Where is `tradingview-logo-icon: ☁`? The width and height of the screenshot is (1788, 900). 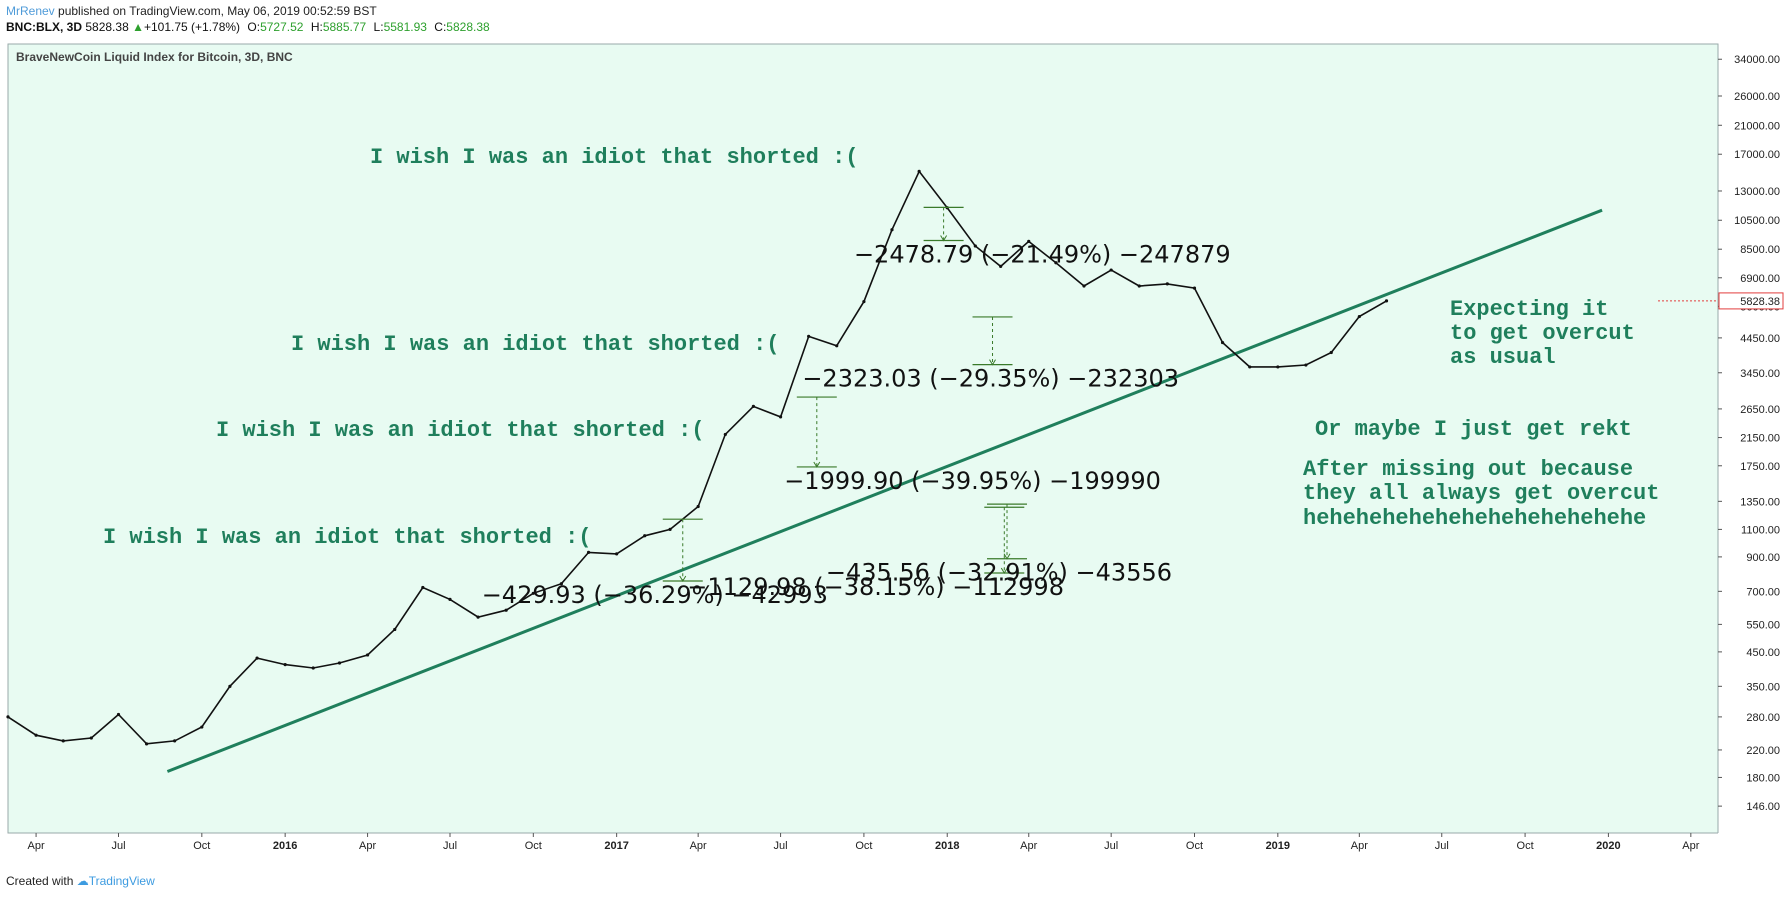
tradingview-logo-icon: ☁ is located at coordinates (82, 881).